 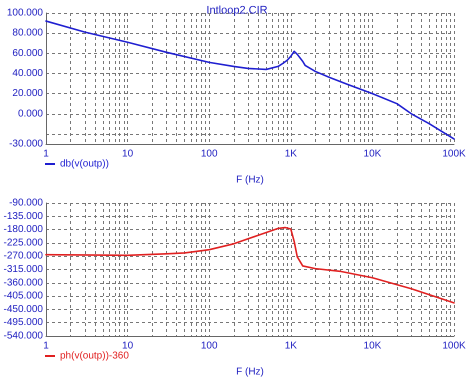 I want to click on y-tick-label: -495.000, so click(x=24, y=322).